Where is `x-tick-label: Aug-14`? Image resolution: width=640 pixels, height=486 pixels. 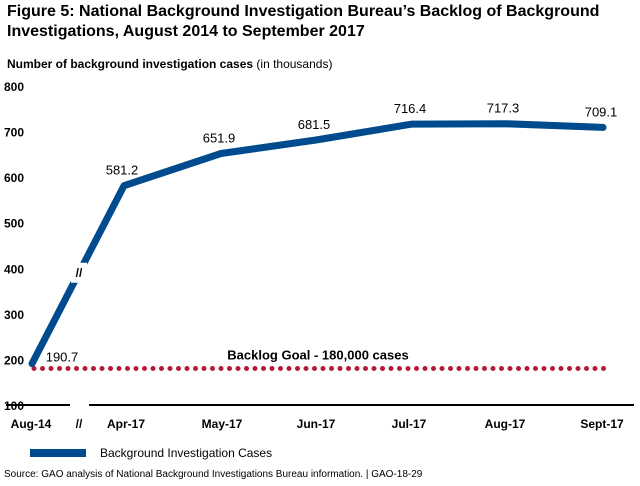 x-tick-label: Aug-14 is located at coordinates (31, 424).